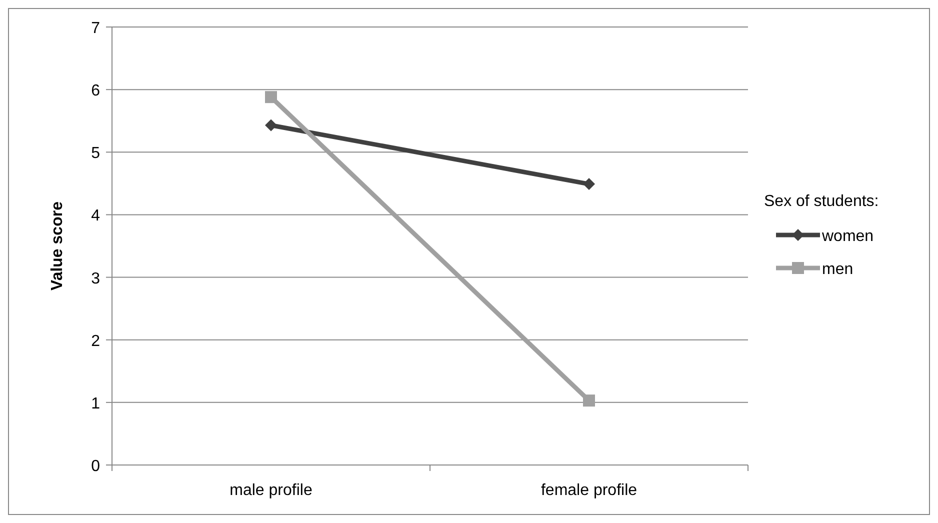 The height and width of the screenshot is (523, 938). Describe the element at coordinates (271, 490) in the screenshot. I see `x-tick-label: male profile` at that location.